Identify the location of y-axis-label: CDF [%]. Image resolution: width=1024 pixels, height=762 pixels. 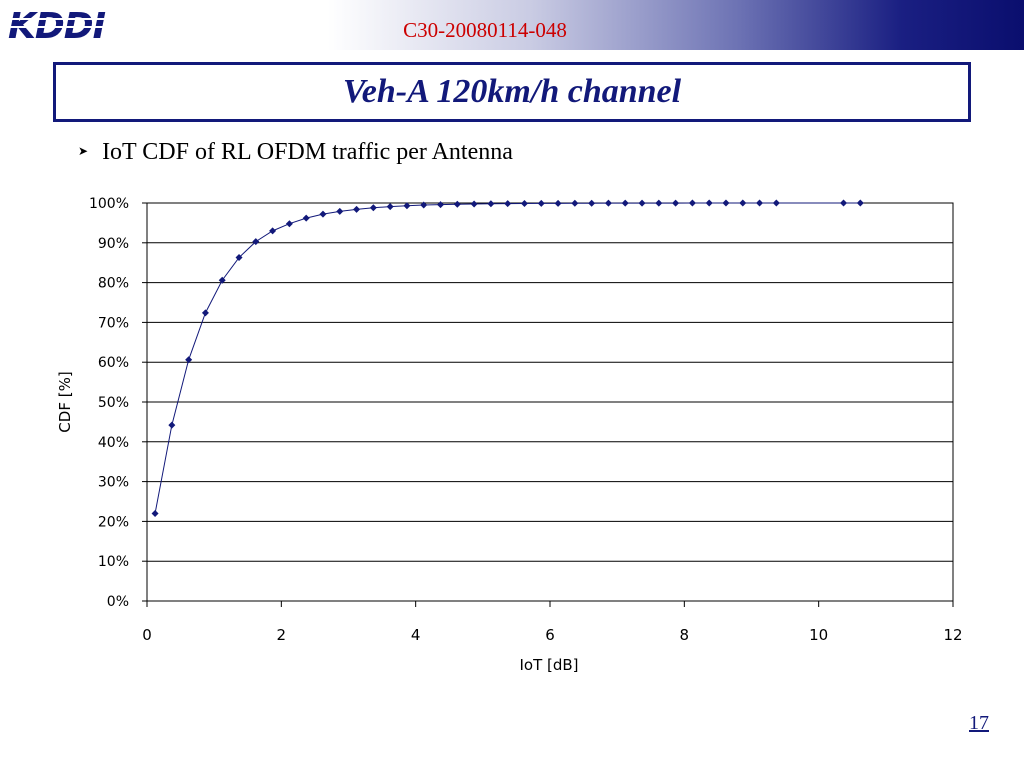
(65, 401).